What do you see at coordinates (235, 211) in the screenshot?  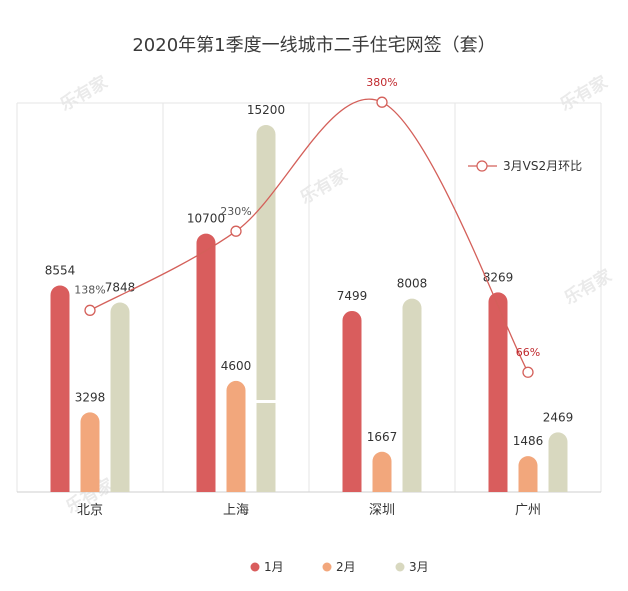 I see `ratio-label: 230%` at bounding box center [235, 211].